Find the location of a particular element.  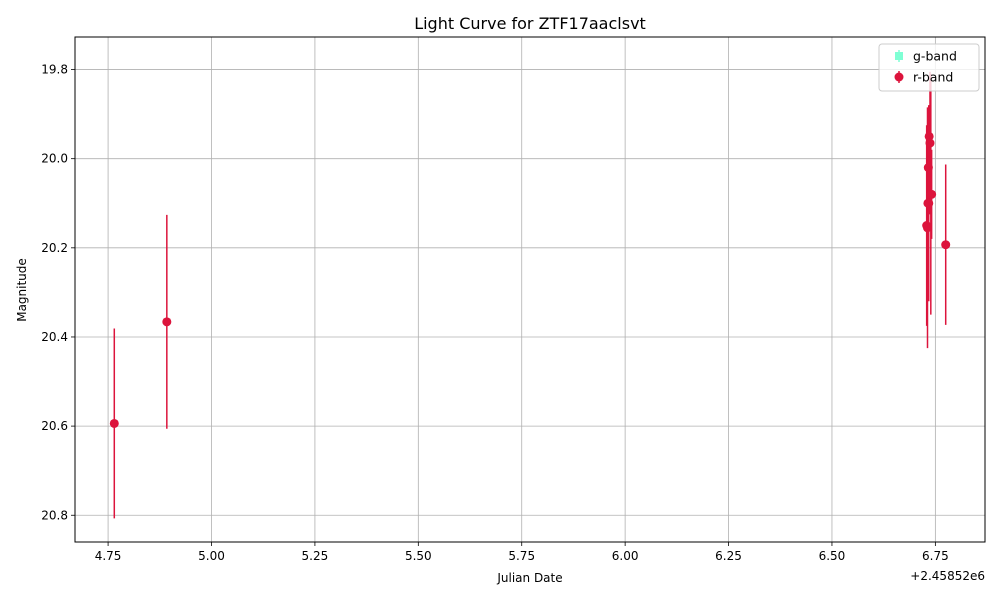

x-tick-label: 5.25 is located at coordinates (315, 556).